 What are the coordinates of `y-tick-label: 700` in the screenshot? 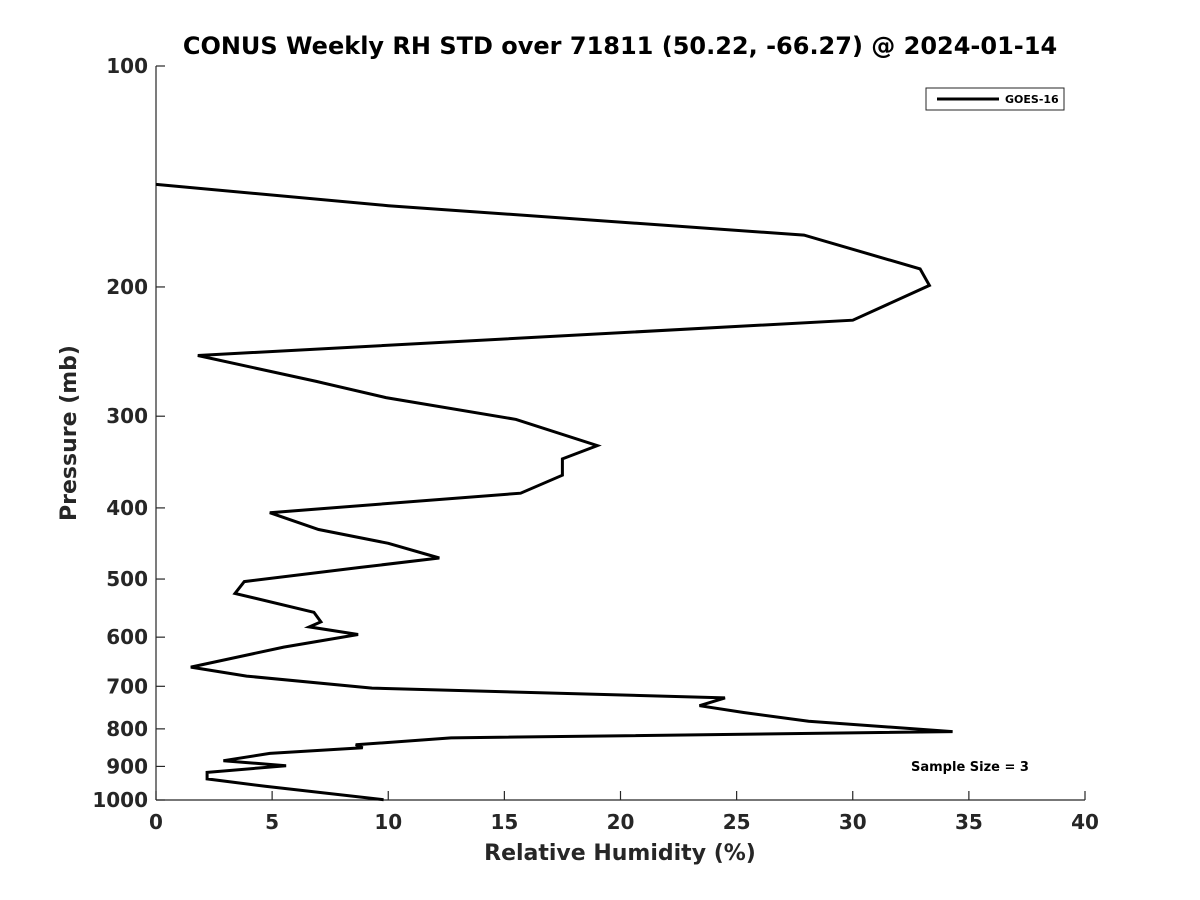 It's located at (127, 686).